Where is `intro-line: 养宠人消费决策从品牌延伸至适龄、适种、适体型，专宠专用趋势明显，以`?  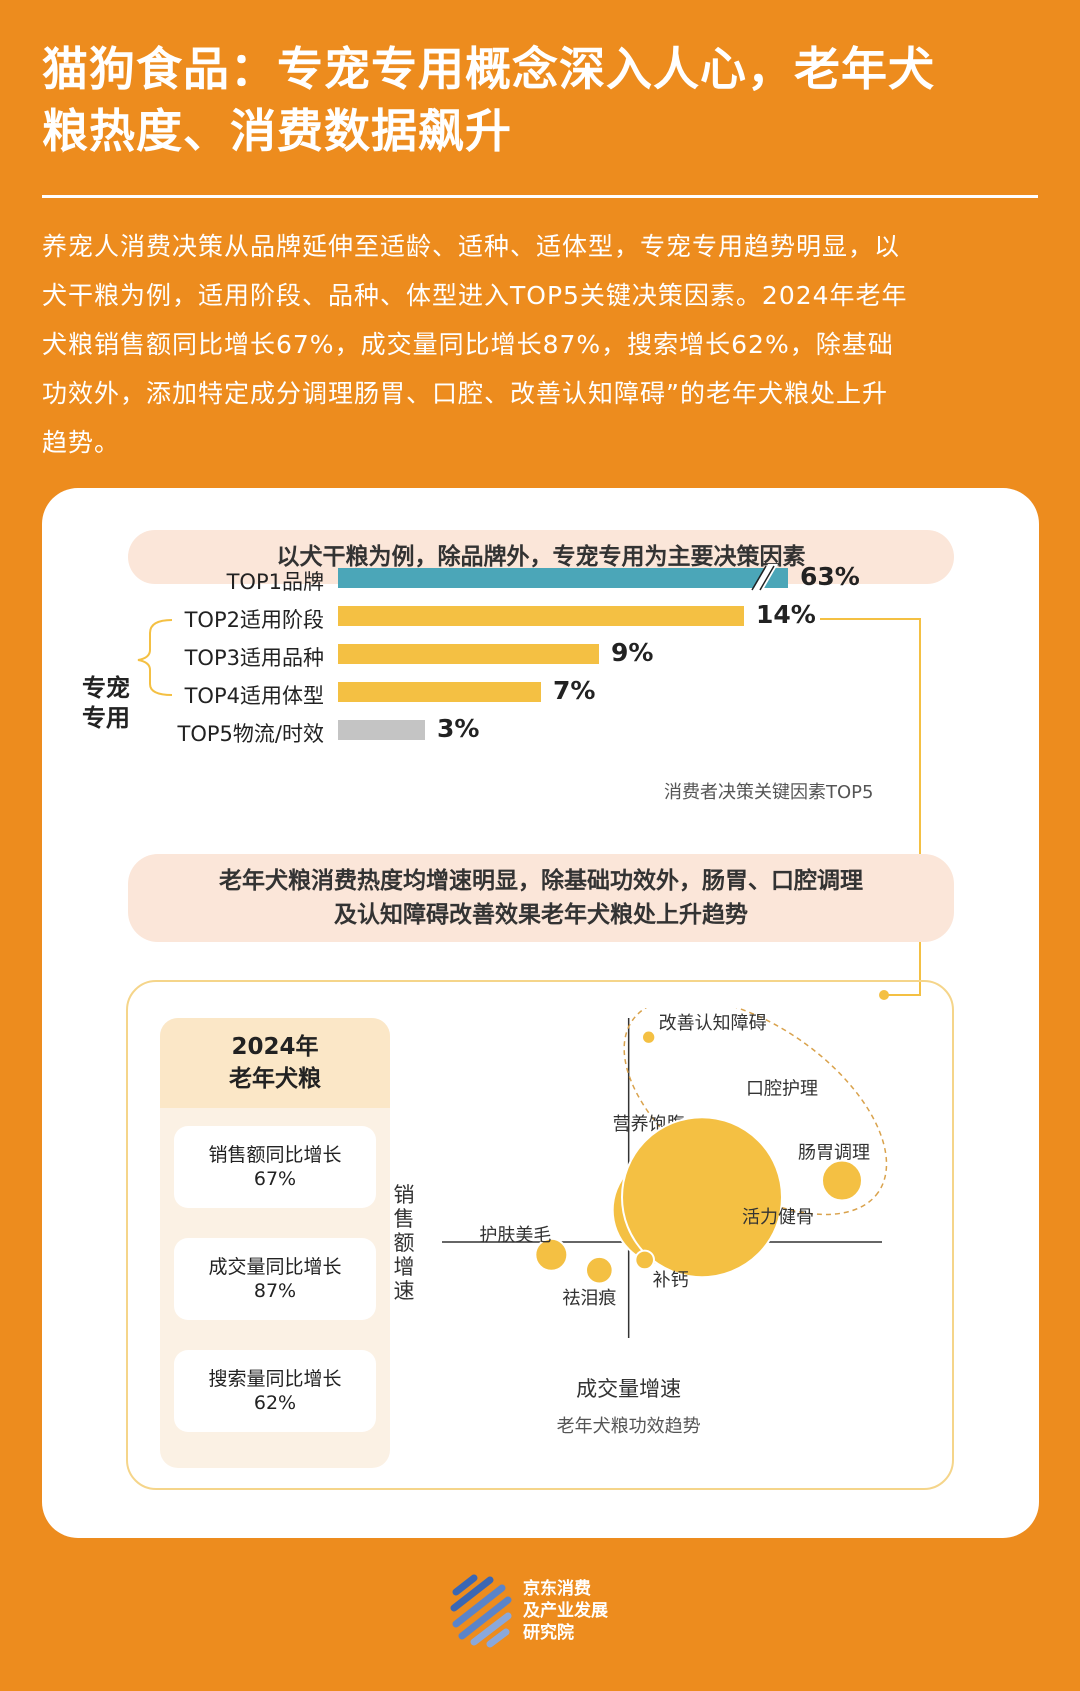 intro-line: 养宠人消费决策从品牌延伸至适龄、适种、适体型，专宠专用趋势明显，以 is located at coordinates (471, 246).